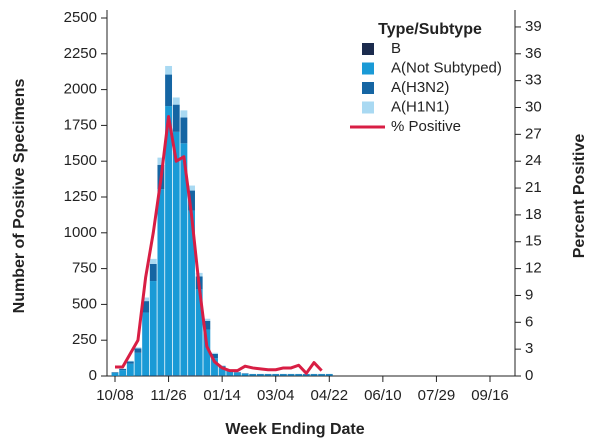  What do you see at coordinates (533, 80) in the screenshot?
I see `y2-tick-label: 33` at bounding box center [533, 80].